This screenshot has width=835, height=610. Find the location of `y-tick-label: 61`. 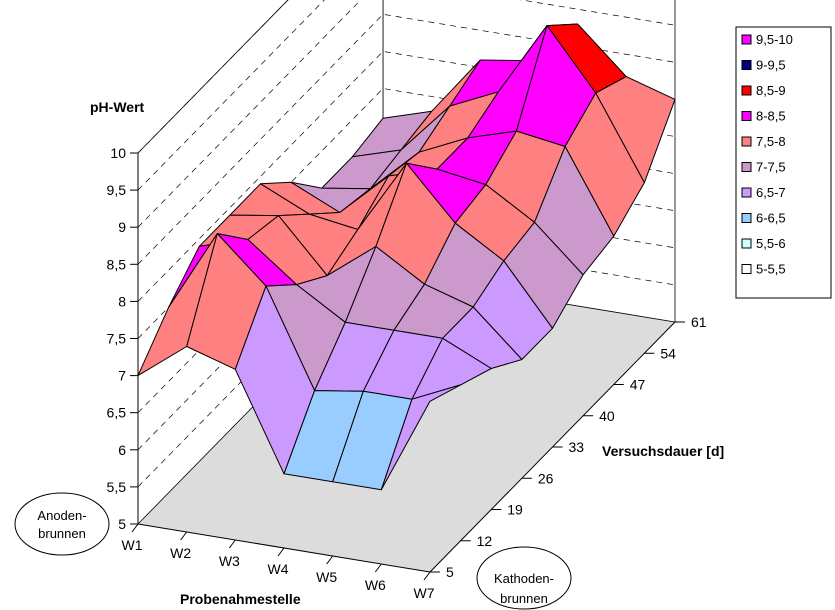

y-tick-label: 61 is located at coordinates (699, 322).